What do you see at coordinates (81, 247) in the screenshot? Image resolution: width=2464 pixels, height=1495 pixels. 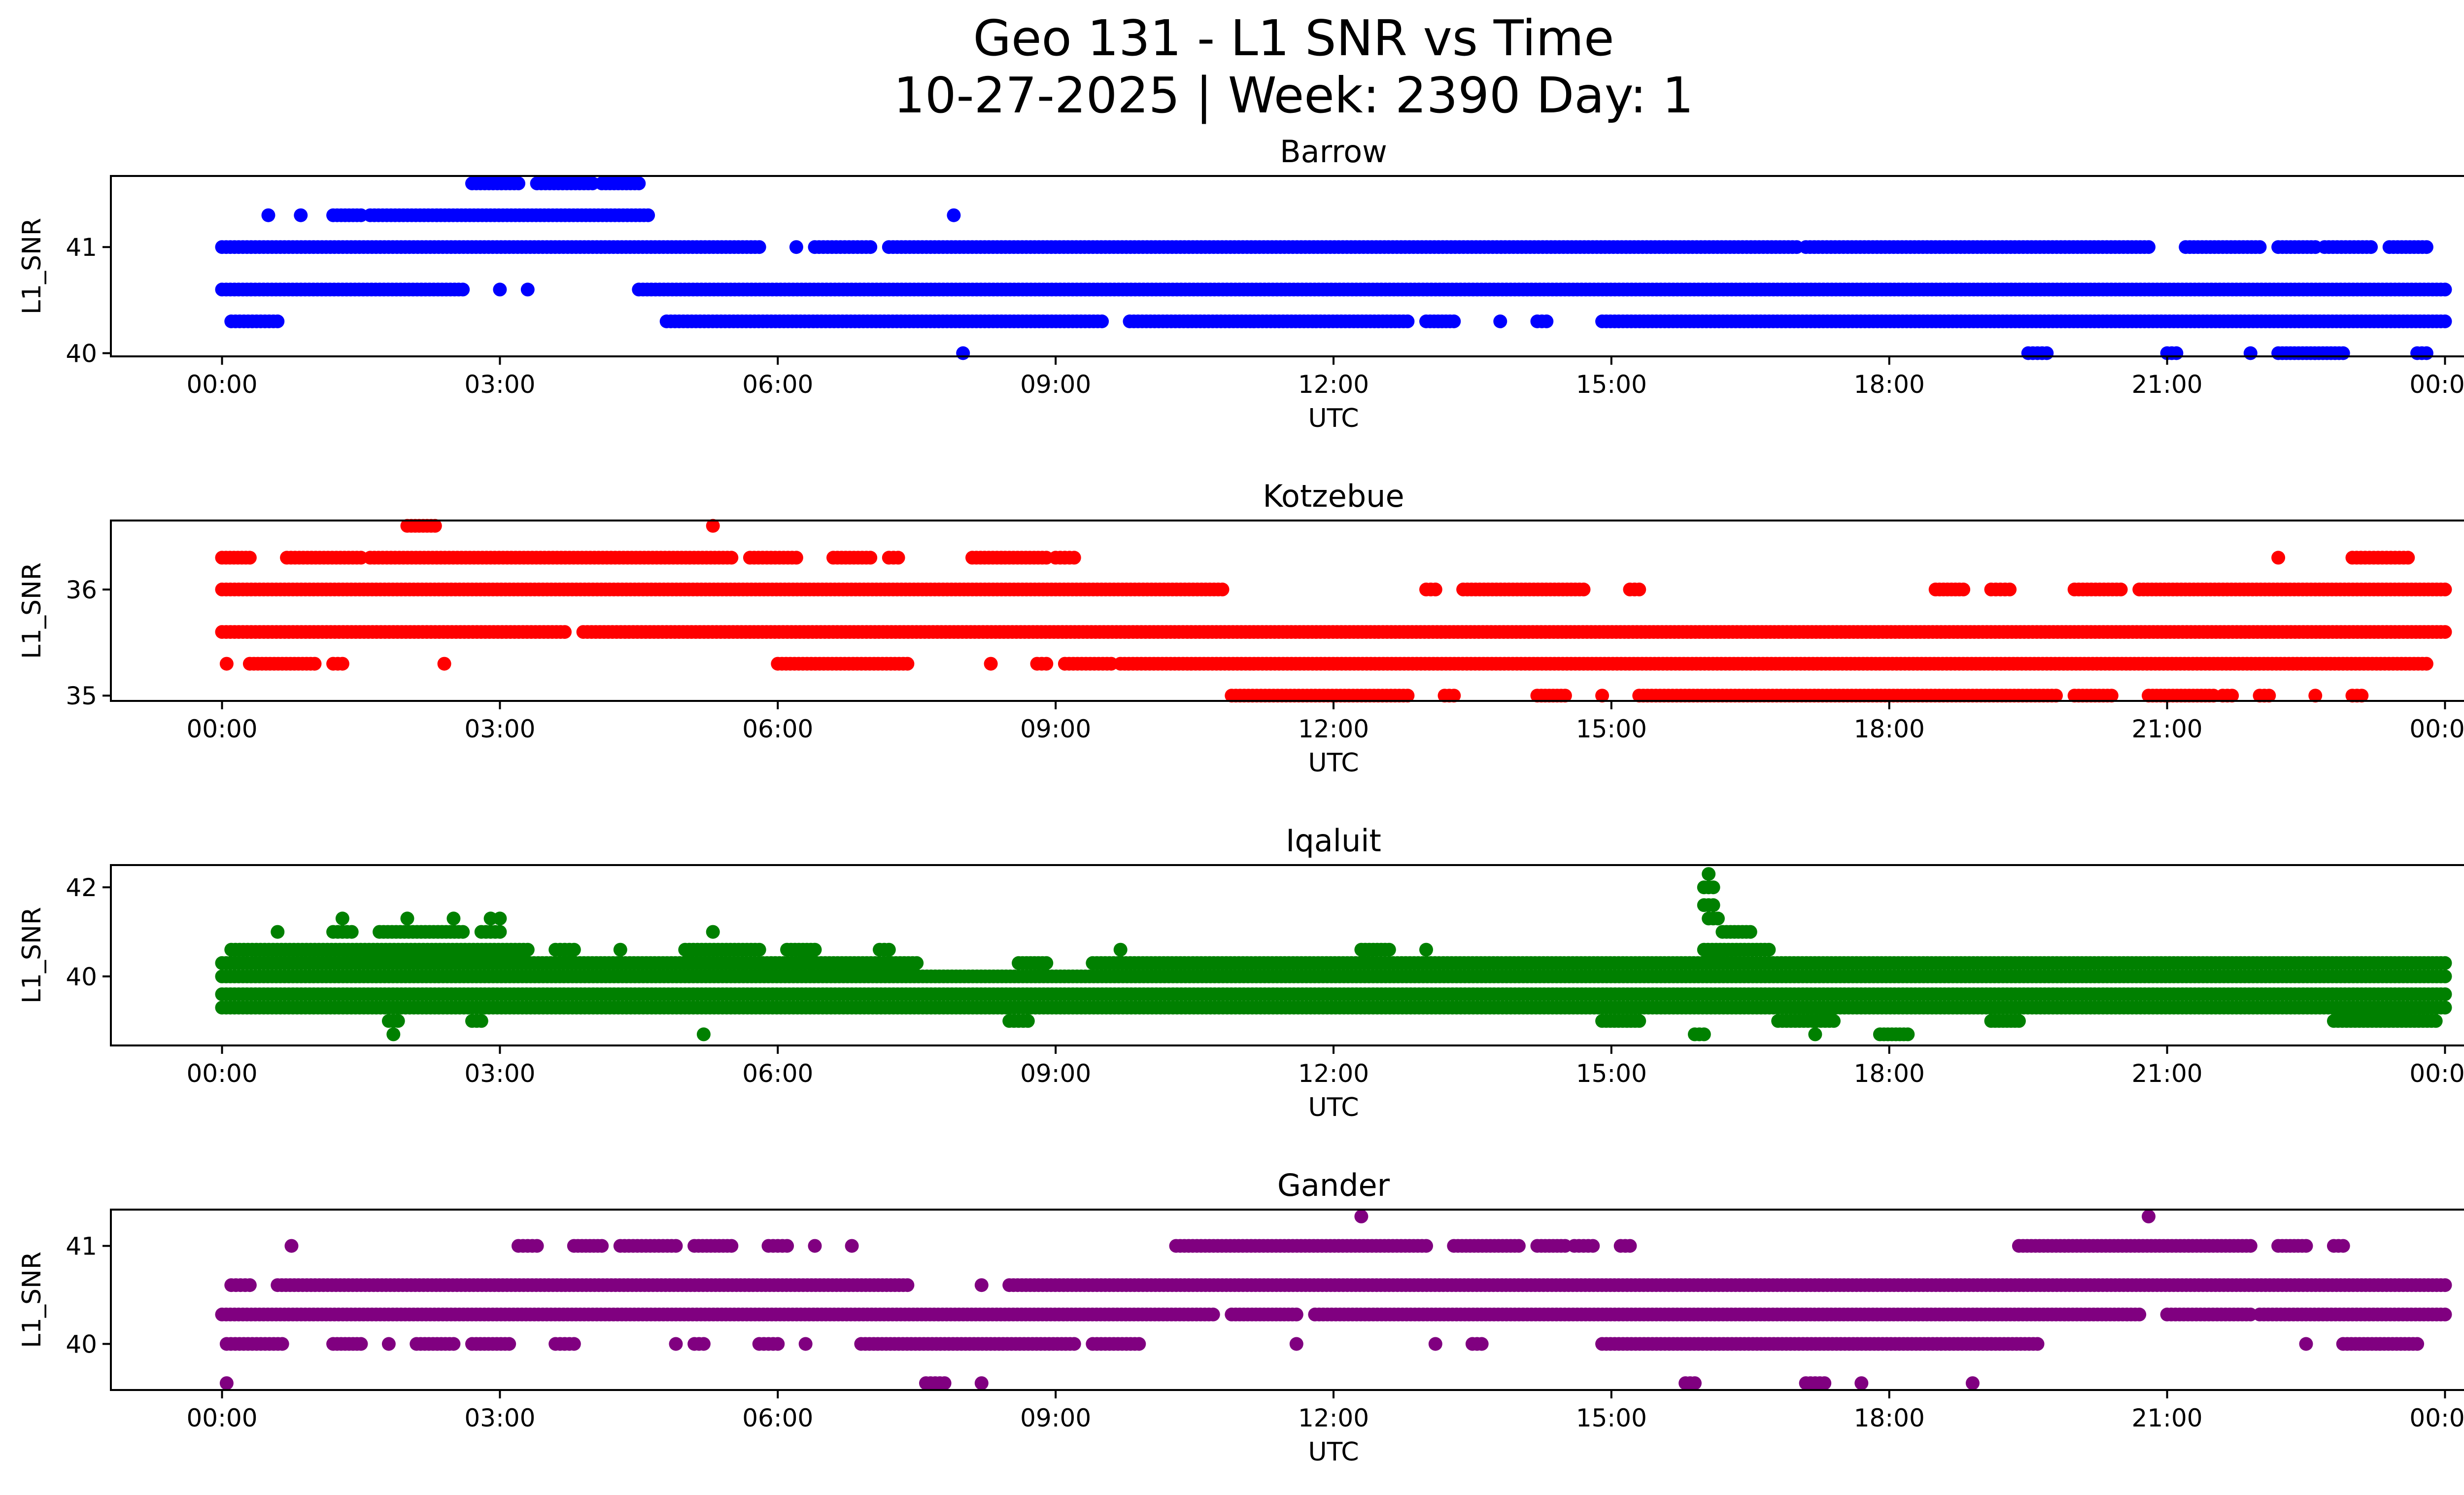 I see `y-tick-label: 41` at bounding box center [81, 247].